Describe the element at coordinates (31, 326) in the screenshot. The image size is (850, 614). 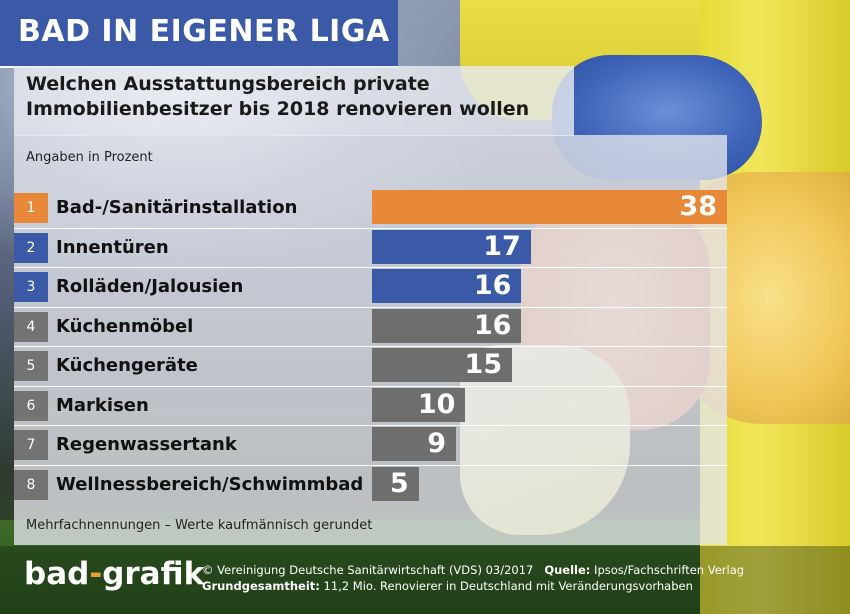
I see `rank-badge: 4` at that location.